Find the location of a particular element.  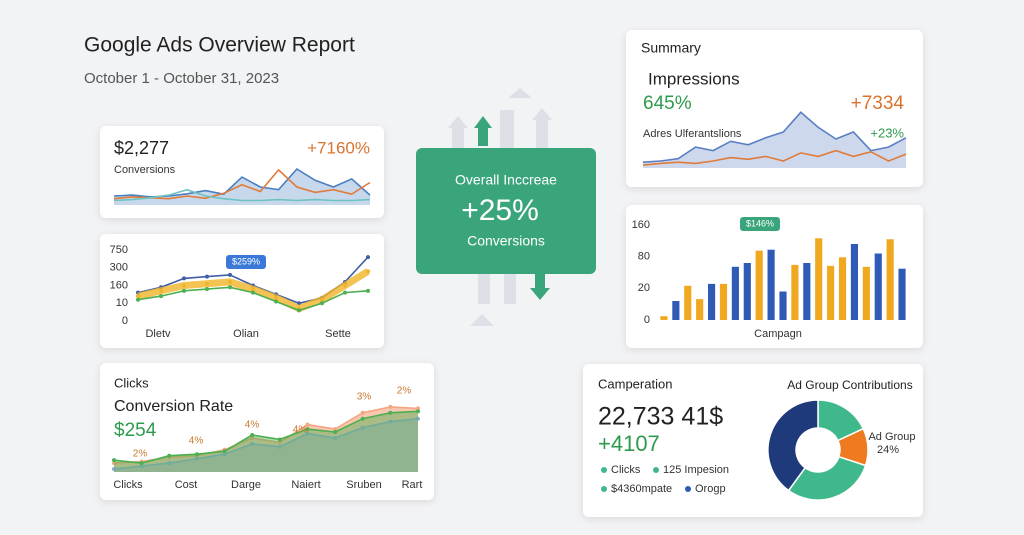

kpi-change: +4107 is located at coordinates (629, 443).